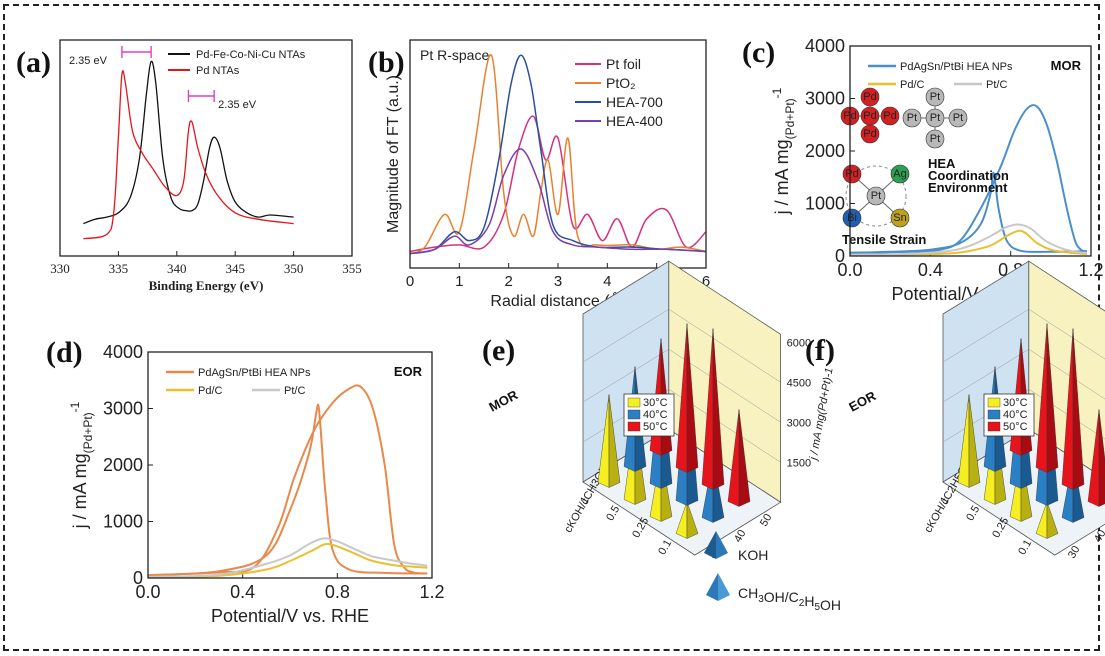 This screenshot has height=656, width=1105. Describe the element at coordinates (706, 281) in the screenshot. I see `panel-b-xtick-label-6: 6` at that location.